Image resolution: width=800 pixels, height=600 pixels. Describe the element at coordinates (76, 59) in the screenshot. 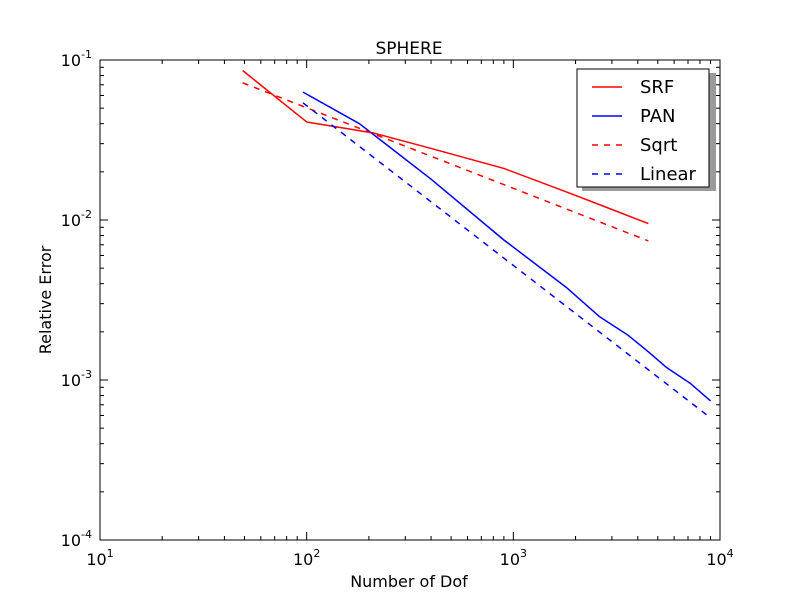

I see `y-tick-label: 10⁻¹` at that location.